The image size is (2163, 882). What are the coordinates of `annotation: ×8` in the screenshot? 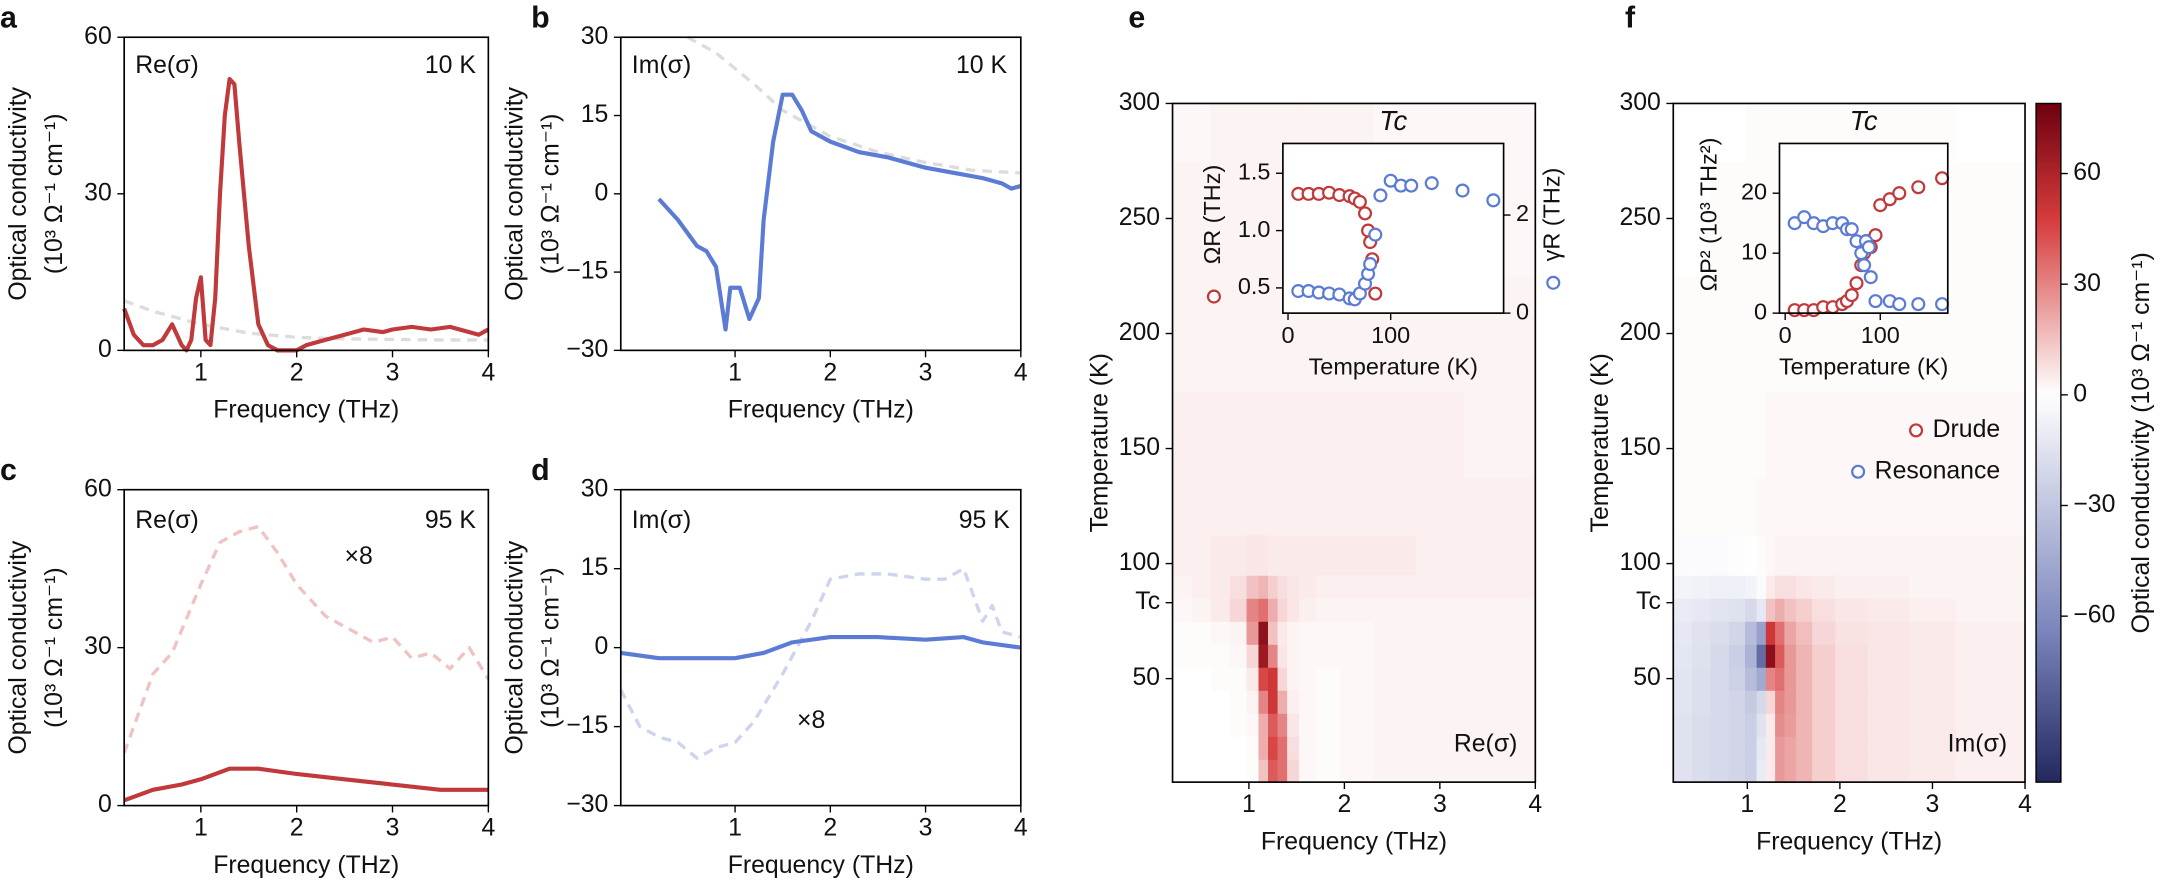 It's located at (811, 720).